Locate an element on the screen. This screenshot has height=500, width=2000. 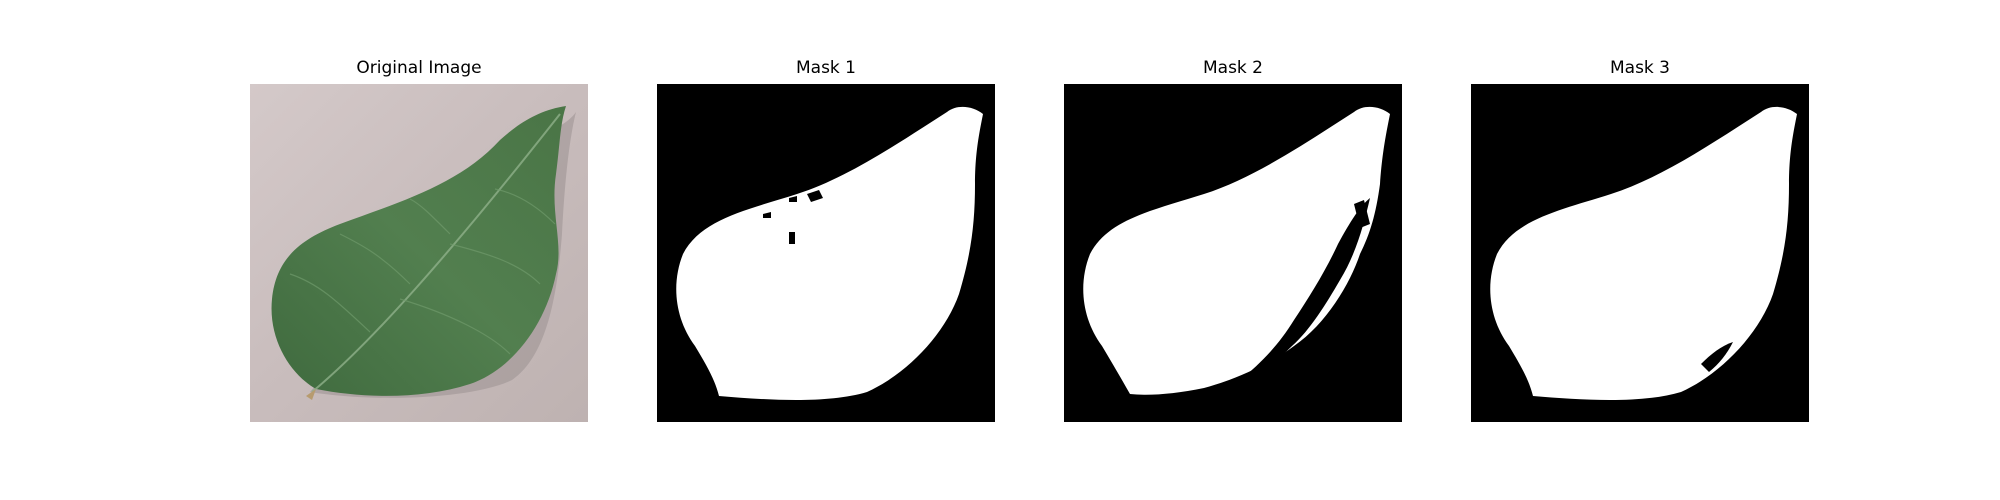
leaf-midrib is located at coordinates (436, 253).